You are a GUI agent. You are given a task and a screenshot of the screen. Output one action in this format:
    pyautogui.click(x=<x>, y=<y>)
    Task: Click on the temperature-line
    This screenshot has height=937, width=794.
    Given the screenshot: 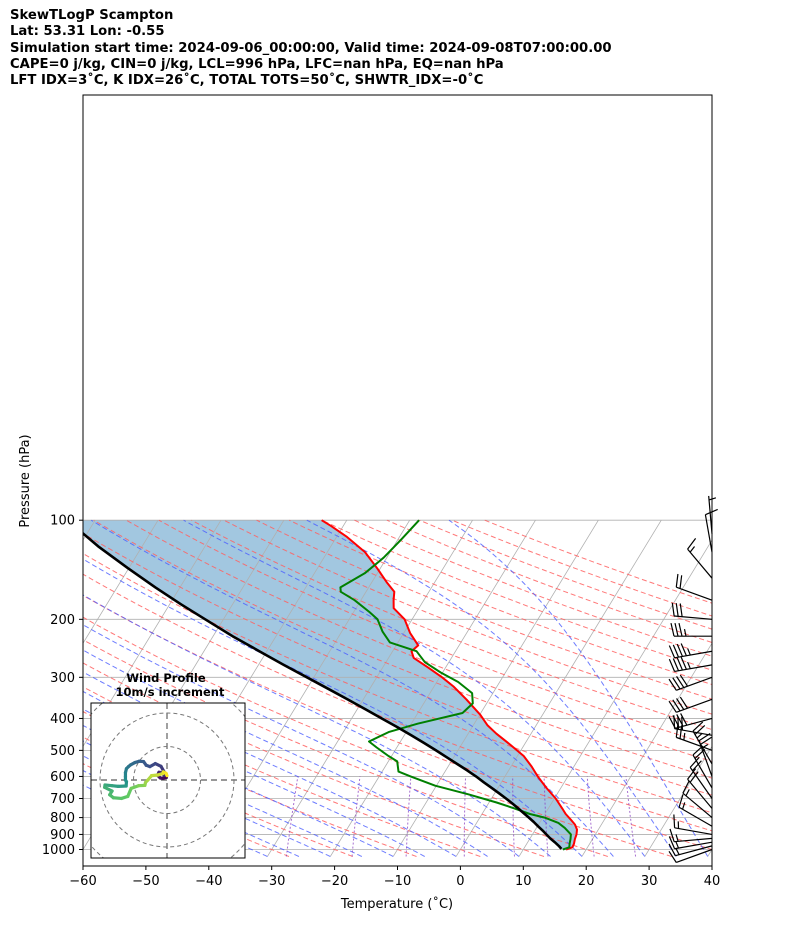 What is the action you would take?
    pyautogui.click(x=449, y=685)
    